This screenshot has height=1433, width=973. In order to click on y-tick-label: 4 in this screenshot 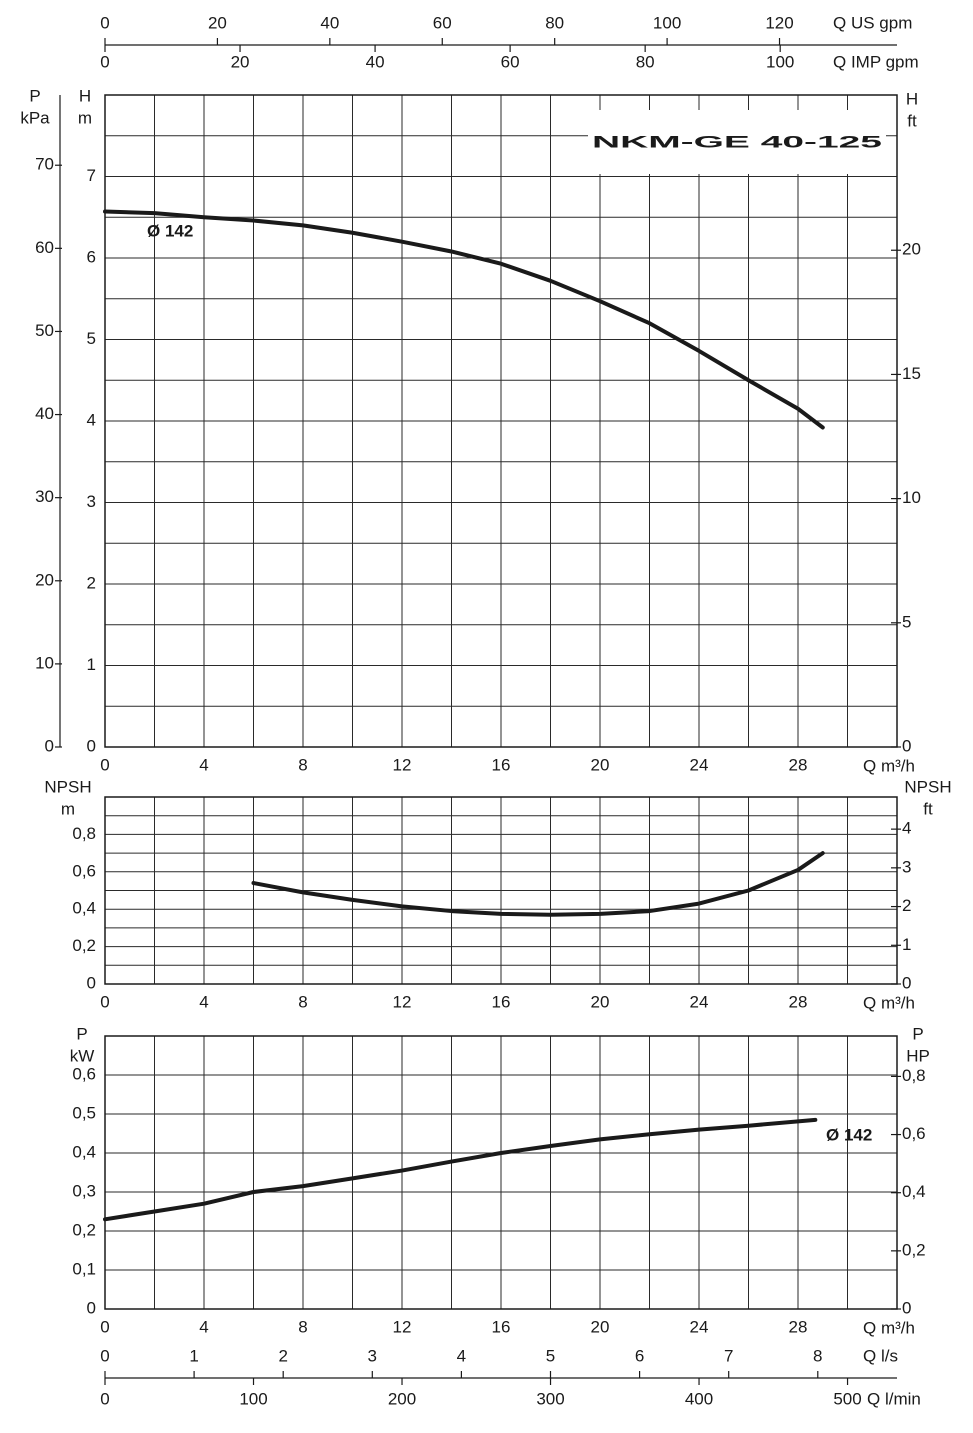, I will do `click(91, 419)`.